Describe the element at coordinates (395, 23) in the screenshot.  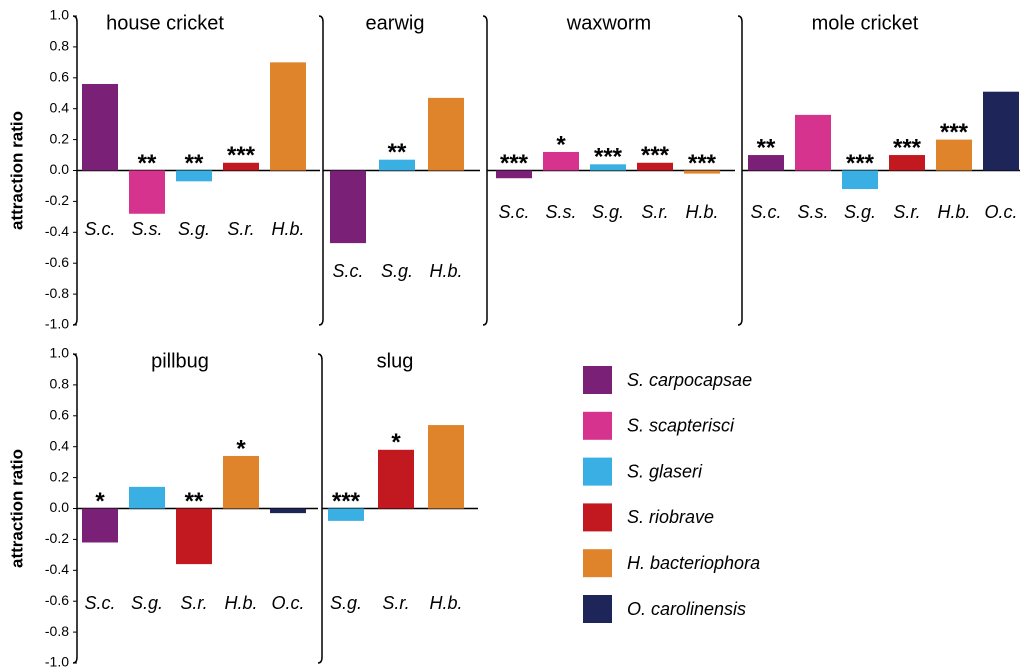
I see `panel-title: earwig` at that location.